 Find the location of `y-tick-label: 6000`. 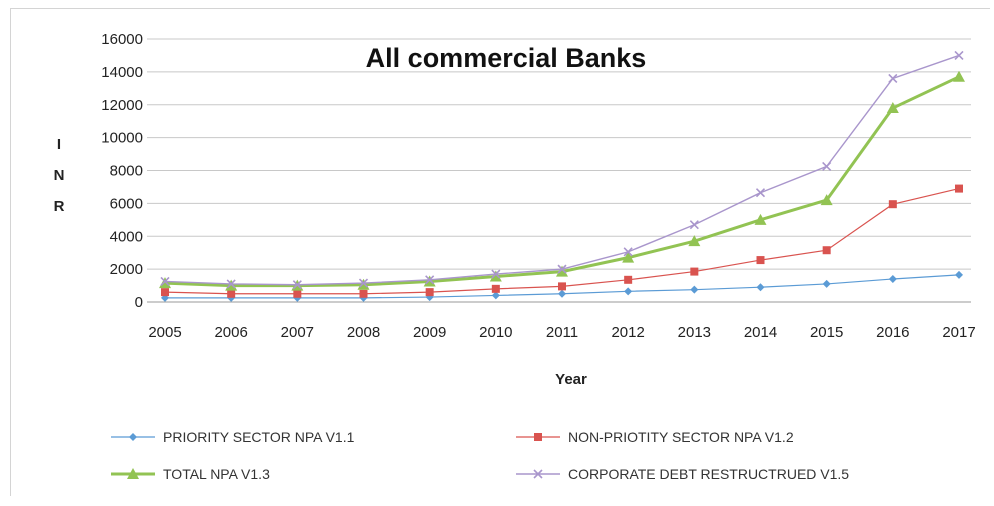

y-tick-label: 6000 is located at coordinates (126, 203).